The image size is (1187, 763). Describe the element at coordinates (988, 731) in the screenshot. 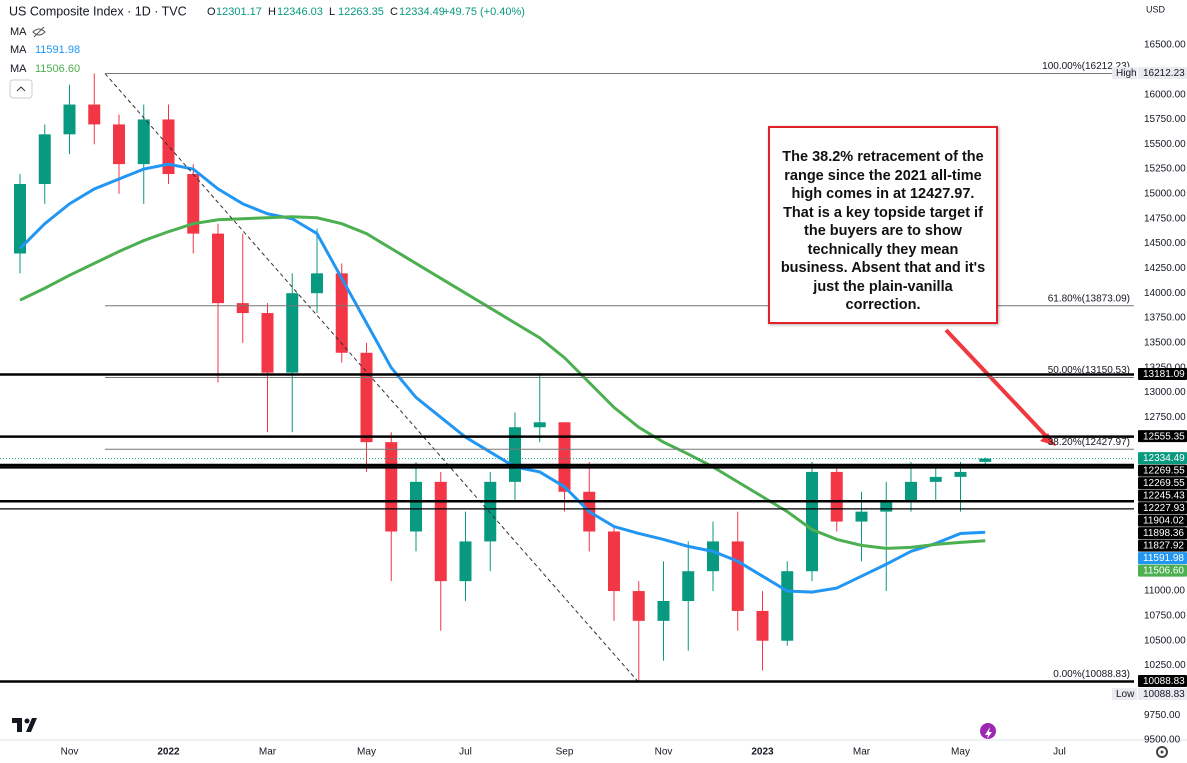

I see `ai-icon` at that location.